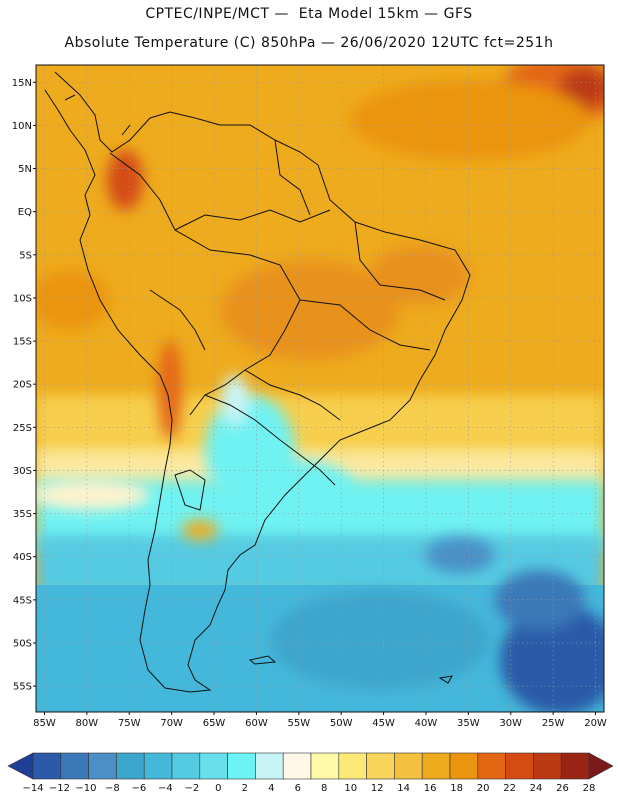 The width and height of the screenshot is (618, 800). Describe the element at coordinates (171, 723) in the screenshot. I see `lon-label: 70W` at that location.